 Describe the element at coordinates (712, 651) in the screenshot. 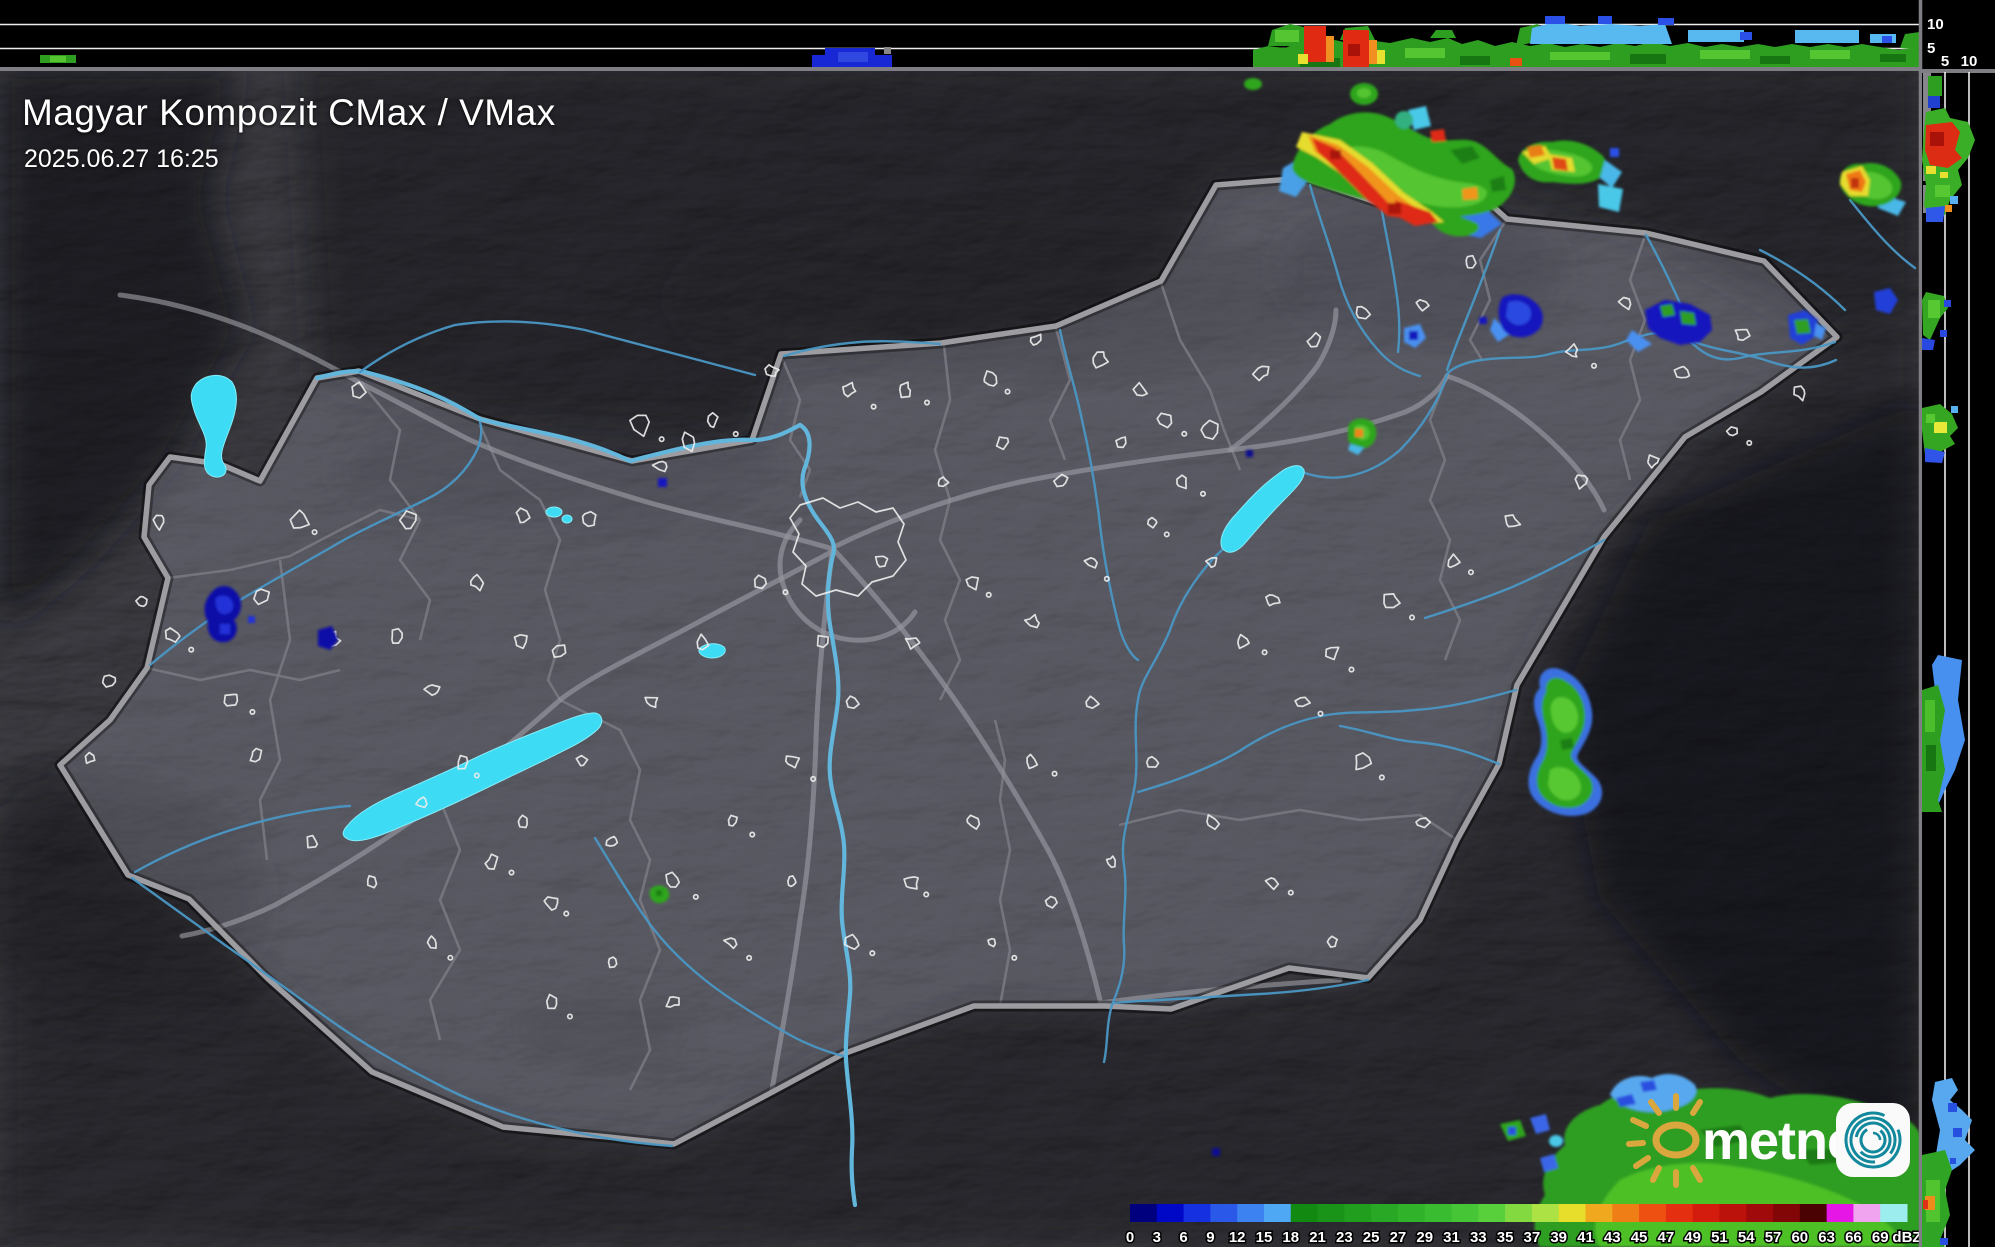

I see `lake-velence` at that location.